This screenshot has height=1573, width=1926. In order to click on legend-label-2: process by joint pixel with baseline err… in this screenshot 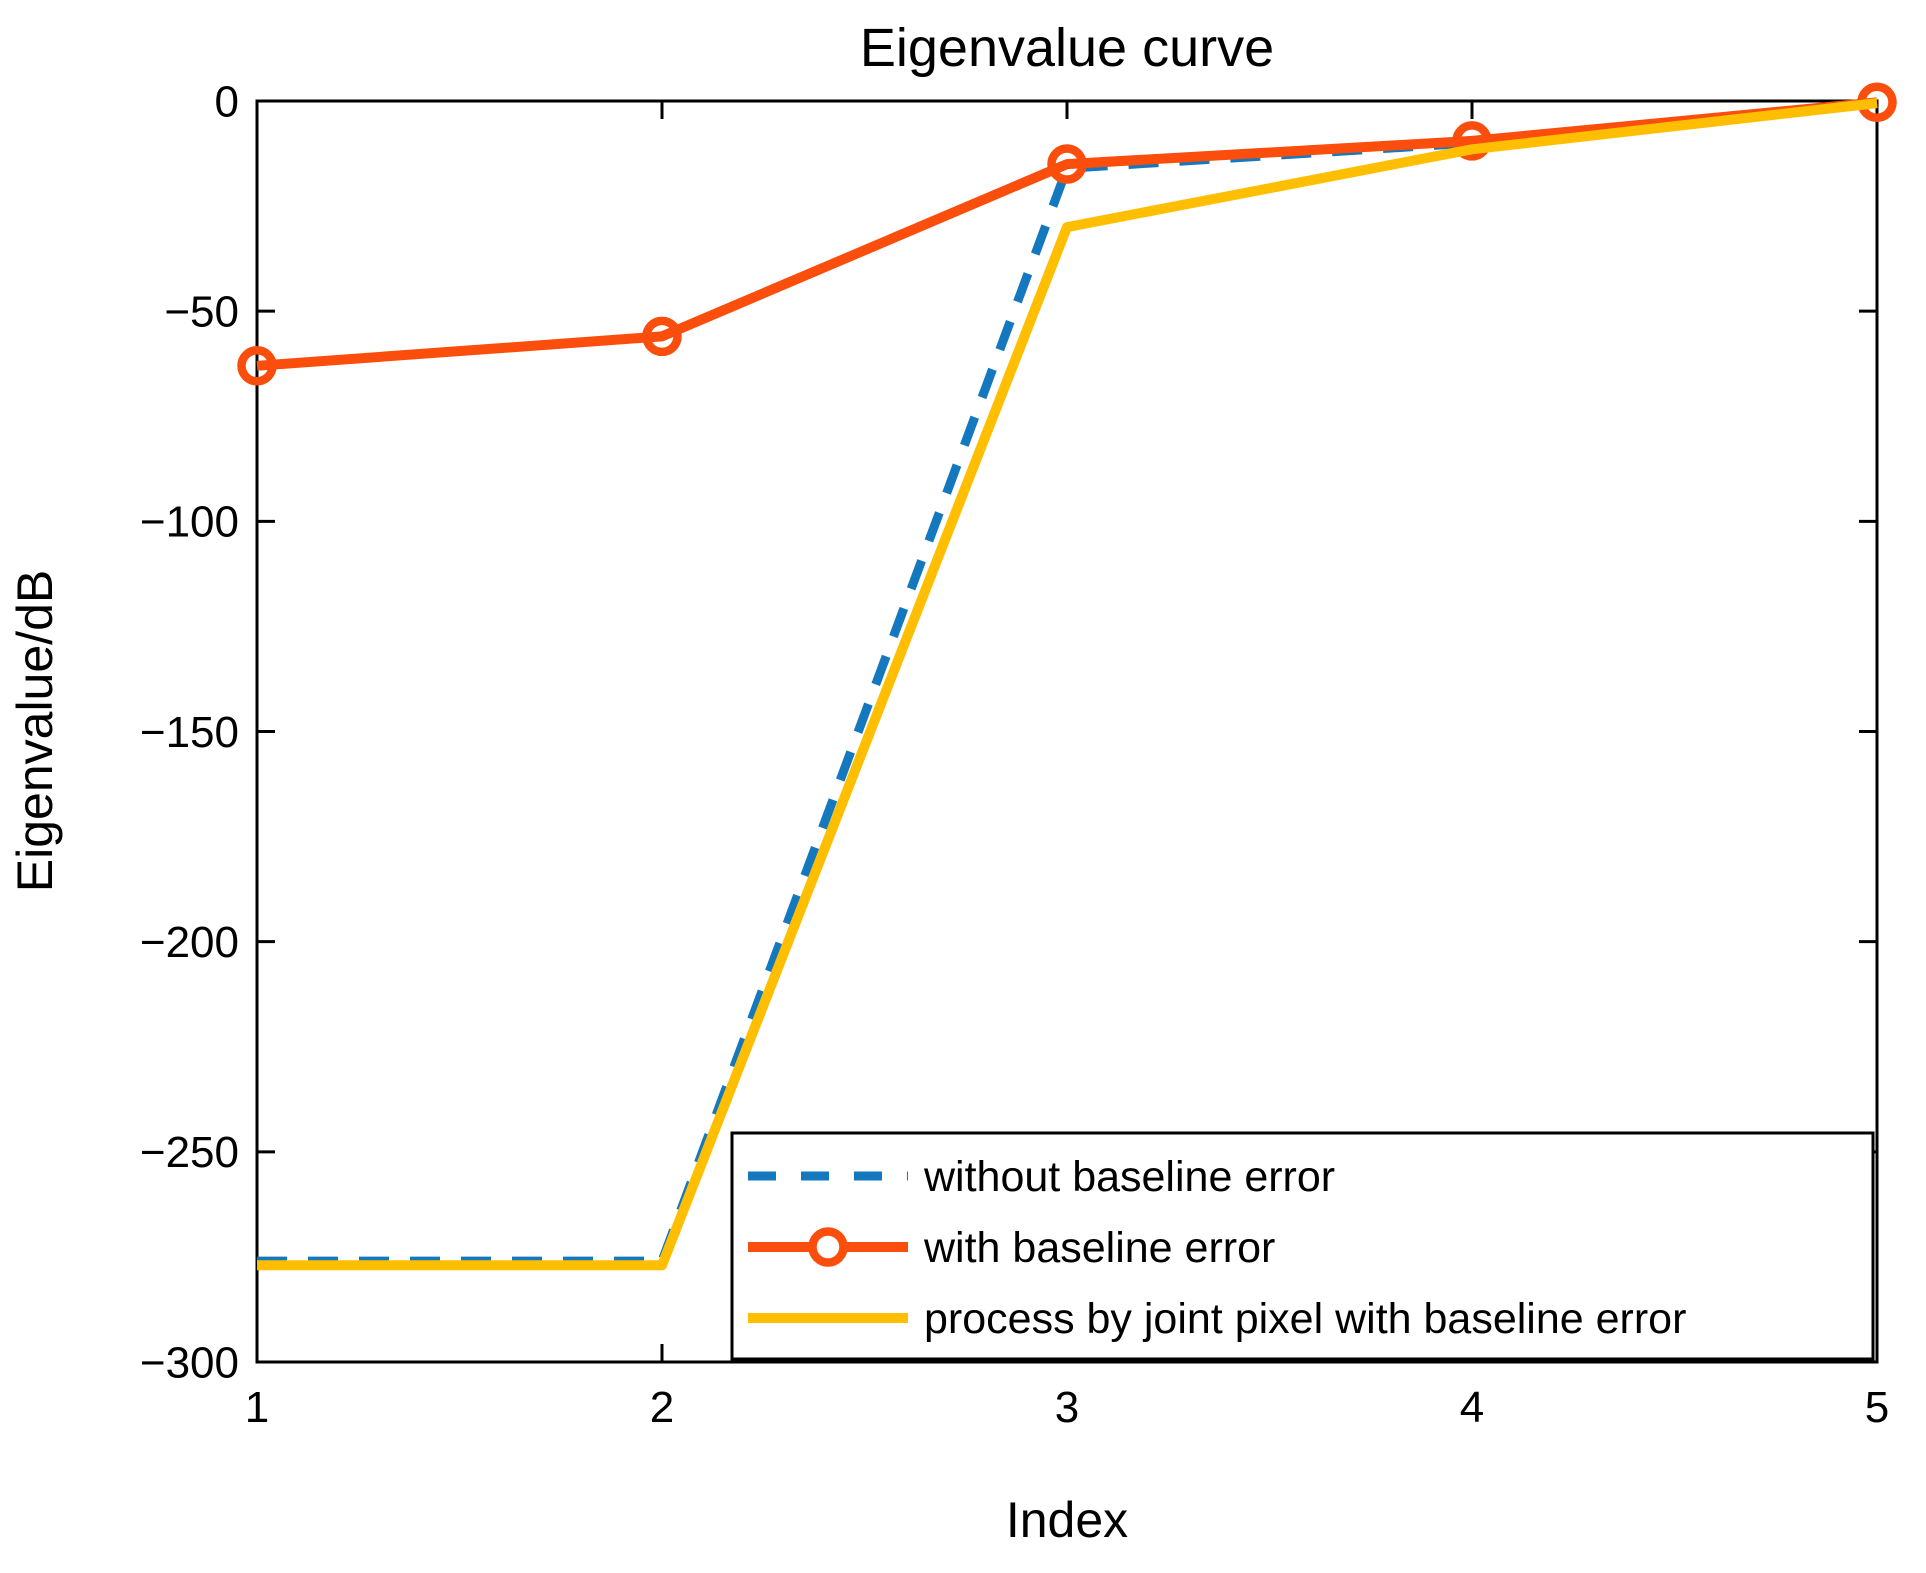, I will do `click(1305, 1319)`.